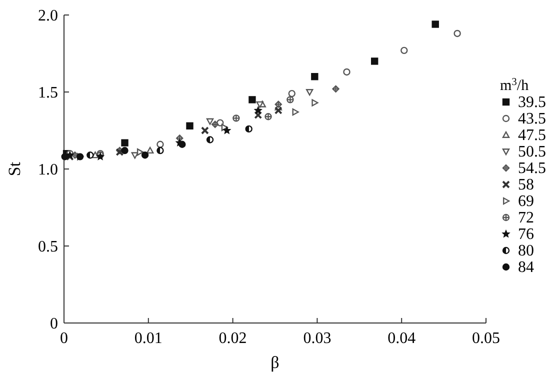 The height and width of the screenshot is (376, 550). What do you see at coordinates (532, 152) in the screenshot?
I see `legend-label: 50.5` at bounding box center [532, 152].